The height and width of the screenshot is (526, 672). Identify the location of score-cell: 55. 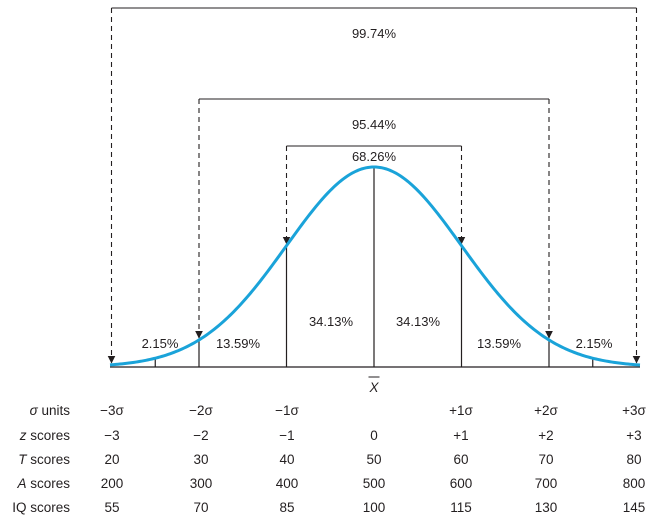
(111, 507).